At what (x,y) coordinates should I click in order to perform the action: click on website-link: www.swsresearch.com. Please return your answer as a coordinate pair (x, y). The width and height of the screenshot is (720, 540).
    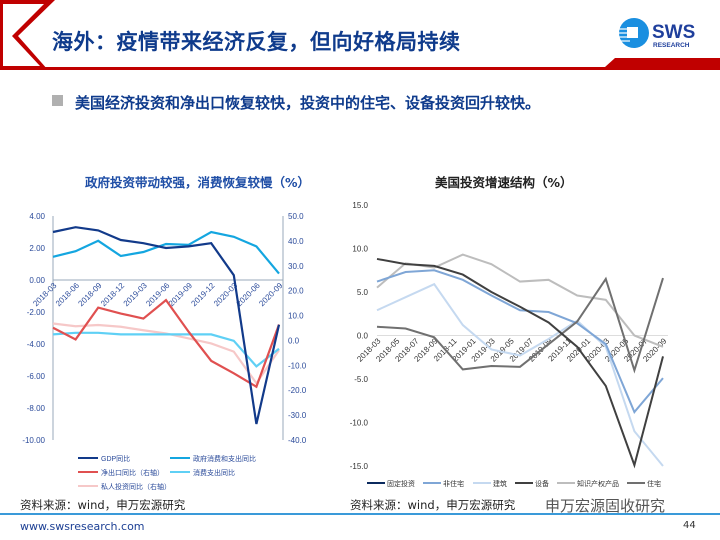
    Looking at the image, I should click on (82, 526).